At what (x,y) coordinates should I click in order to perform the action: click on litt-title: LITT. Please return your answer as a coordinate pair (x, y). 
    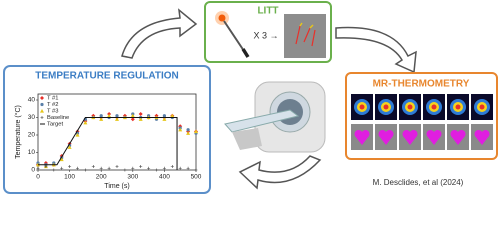
    Looking at the image, I should click on (267, 11).